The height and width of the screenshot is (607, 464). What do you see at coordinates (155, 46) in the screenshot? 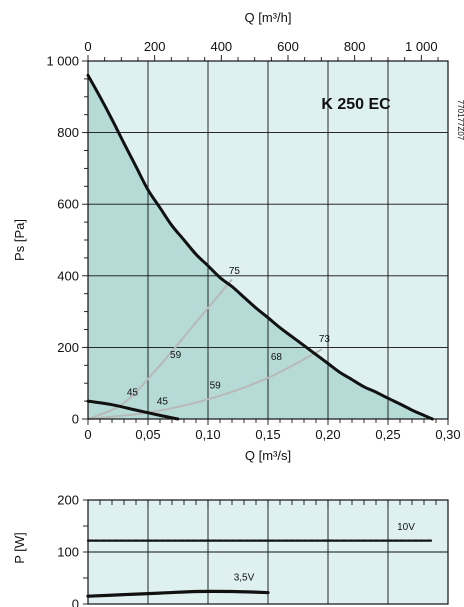
I see `top-tick-label: 200` at bounding box center [155, 46].